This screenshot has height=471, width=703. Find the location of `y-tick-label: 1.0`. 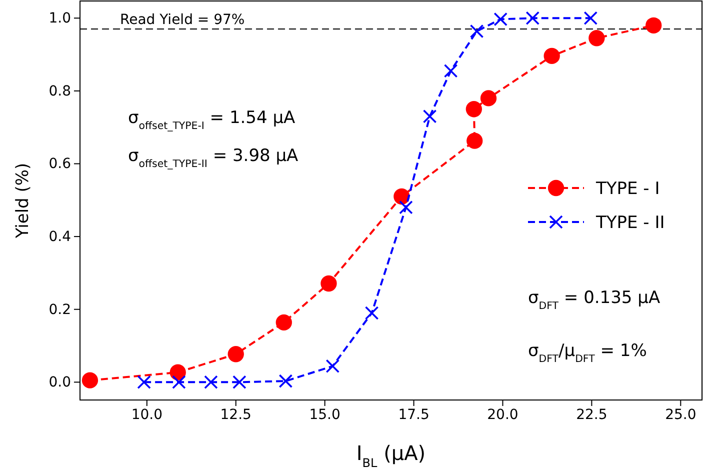

y-tick-label: 1.0 is located at coordinates (59, 18).